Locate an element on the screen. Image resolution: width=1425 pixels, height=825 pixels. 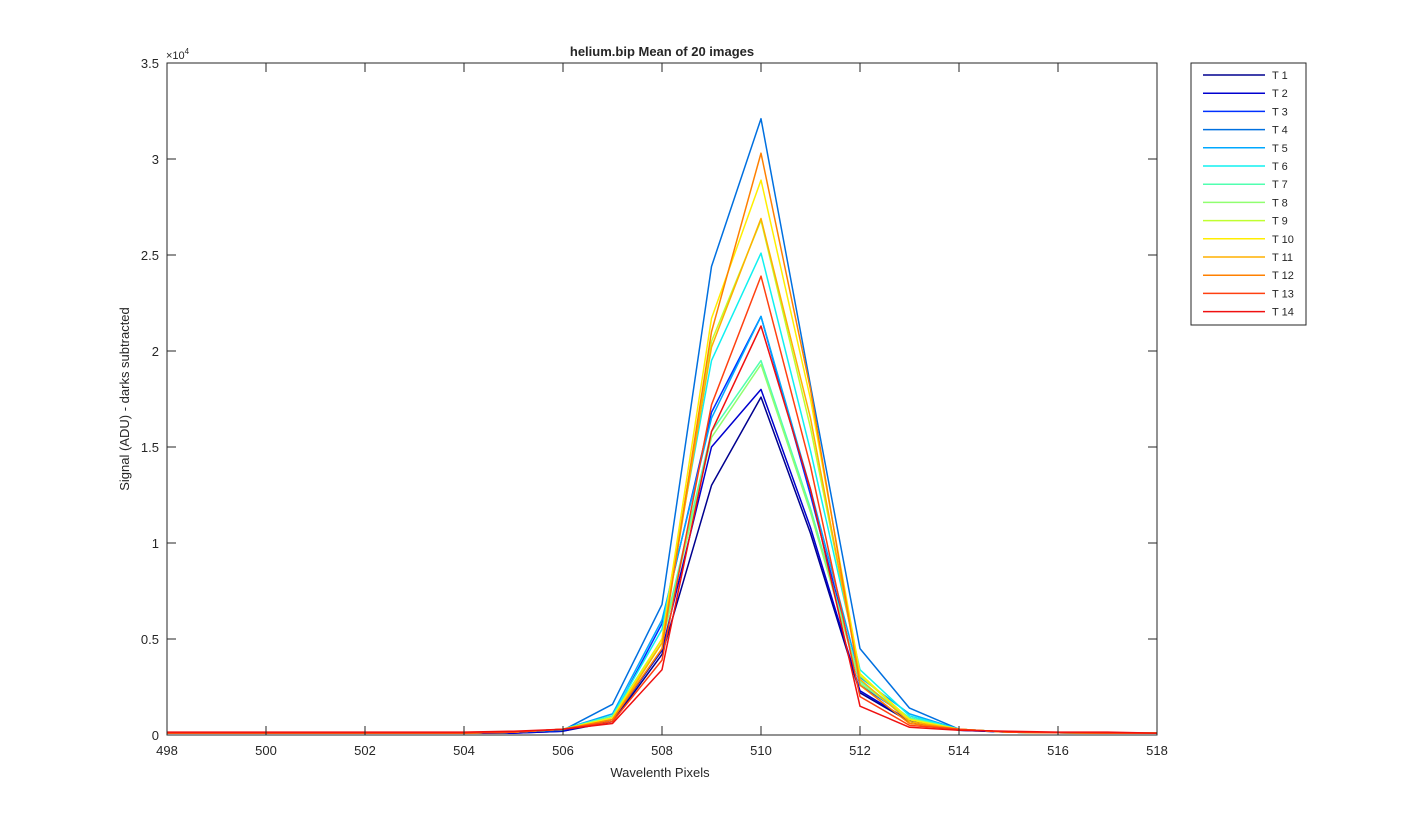
y-tick-label: 0 is located at coordinates (155, 735).